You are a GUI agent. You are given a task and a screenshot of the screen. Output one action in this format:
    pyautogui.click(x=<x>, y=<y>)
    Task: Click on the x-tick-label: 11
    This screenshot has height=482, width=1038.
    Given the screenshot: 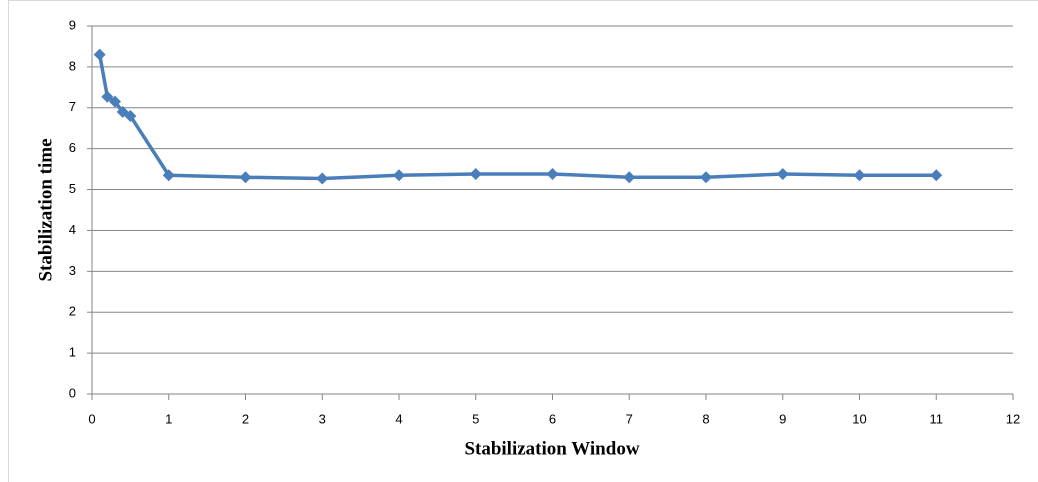 What is the action you would take?
    pyautogui.click(x=937, y=418)
    